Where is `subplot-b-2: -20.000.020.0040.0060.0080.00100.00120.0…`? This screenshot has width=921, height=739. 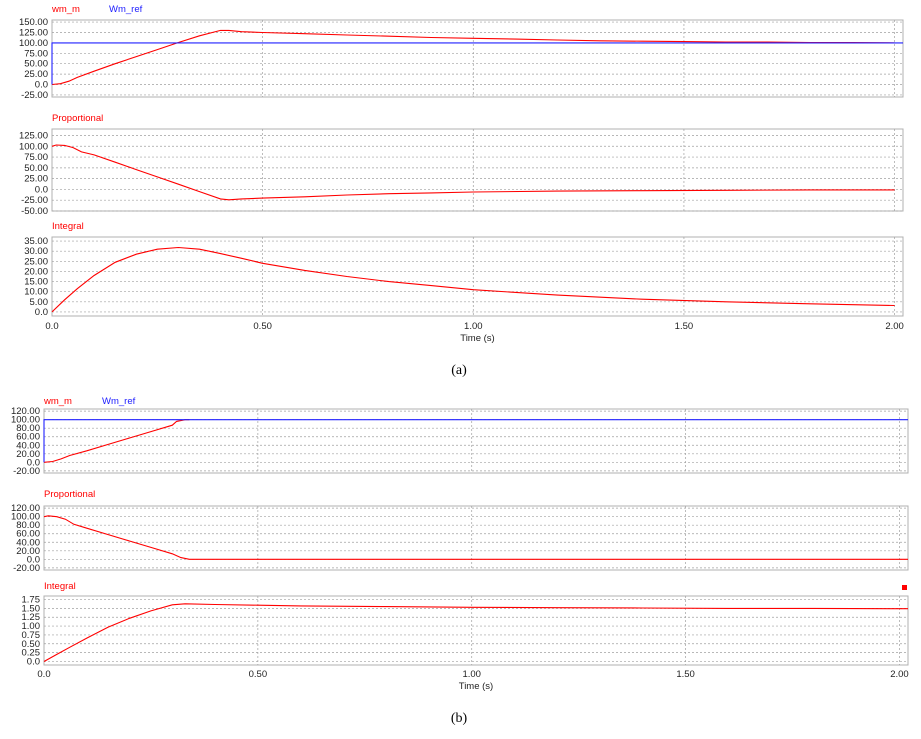 subplot-b-2: -20.000.020.0040.0060.0080.00100.00120.0… is located at coordinates (460, 531).